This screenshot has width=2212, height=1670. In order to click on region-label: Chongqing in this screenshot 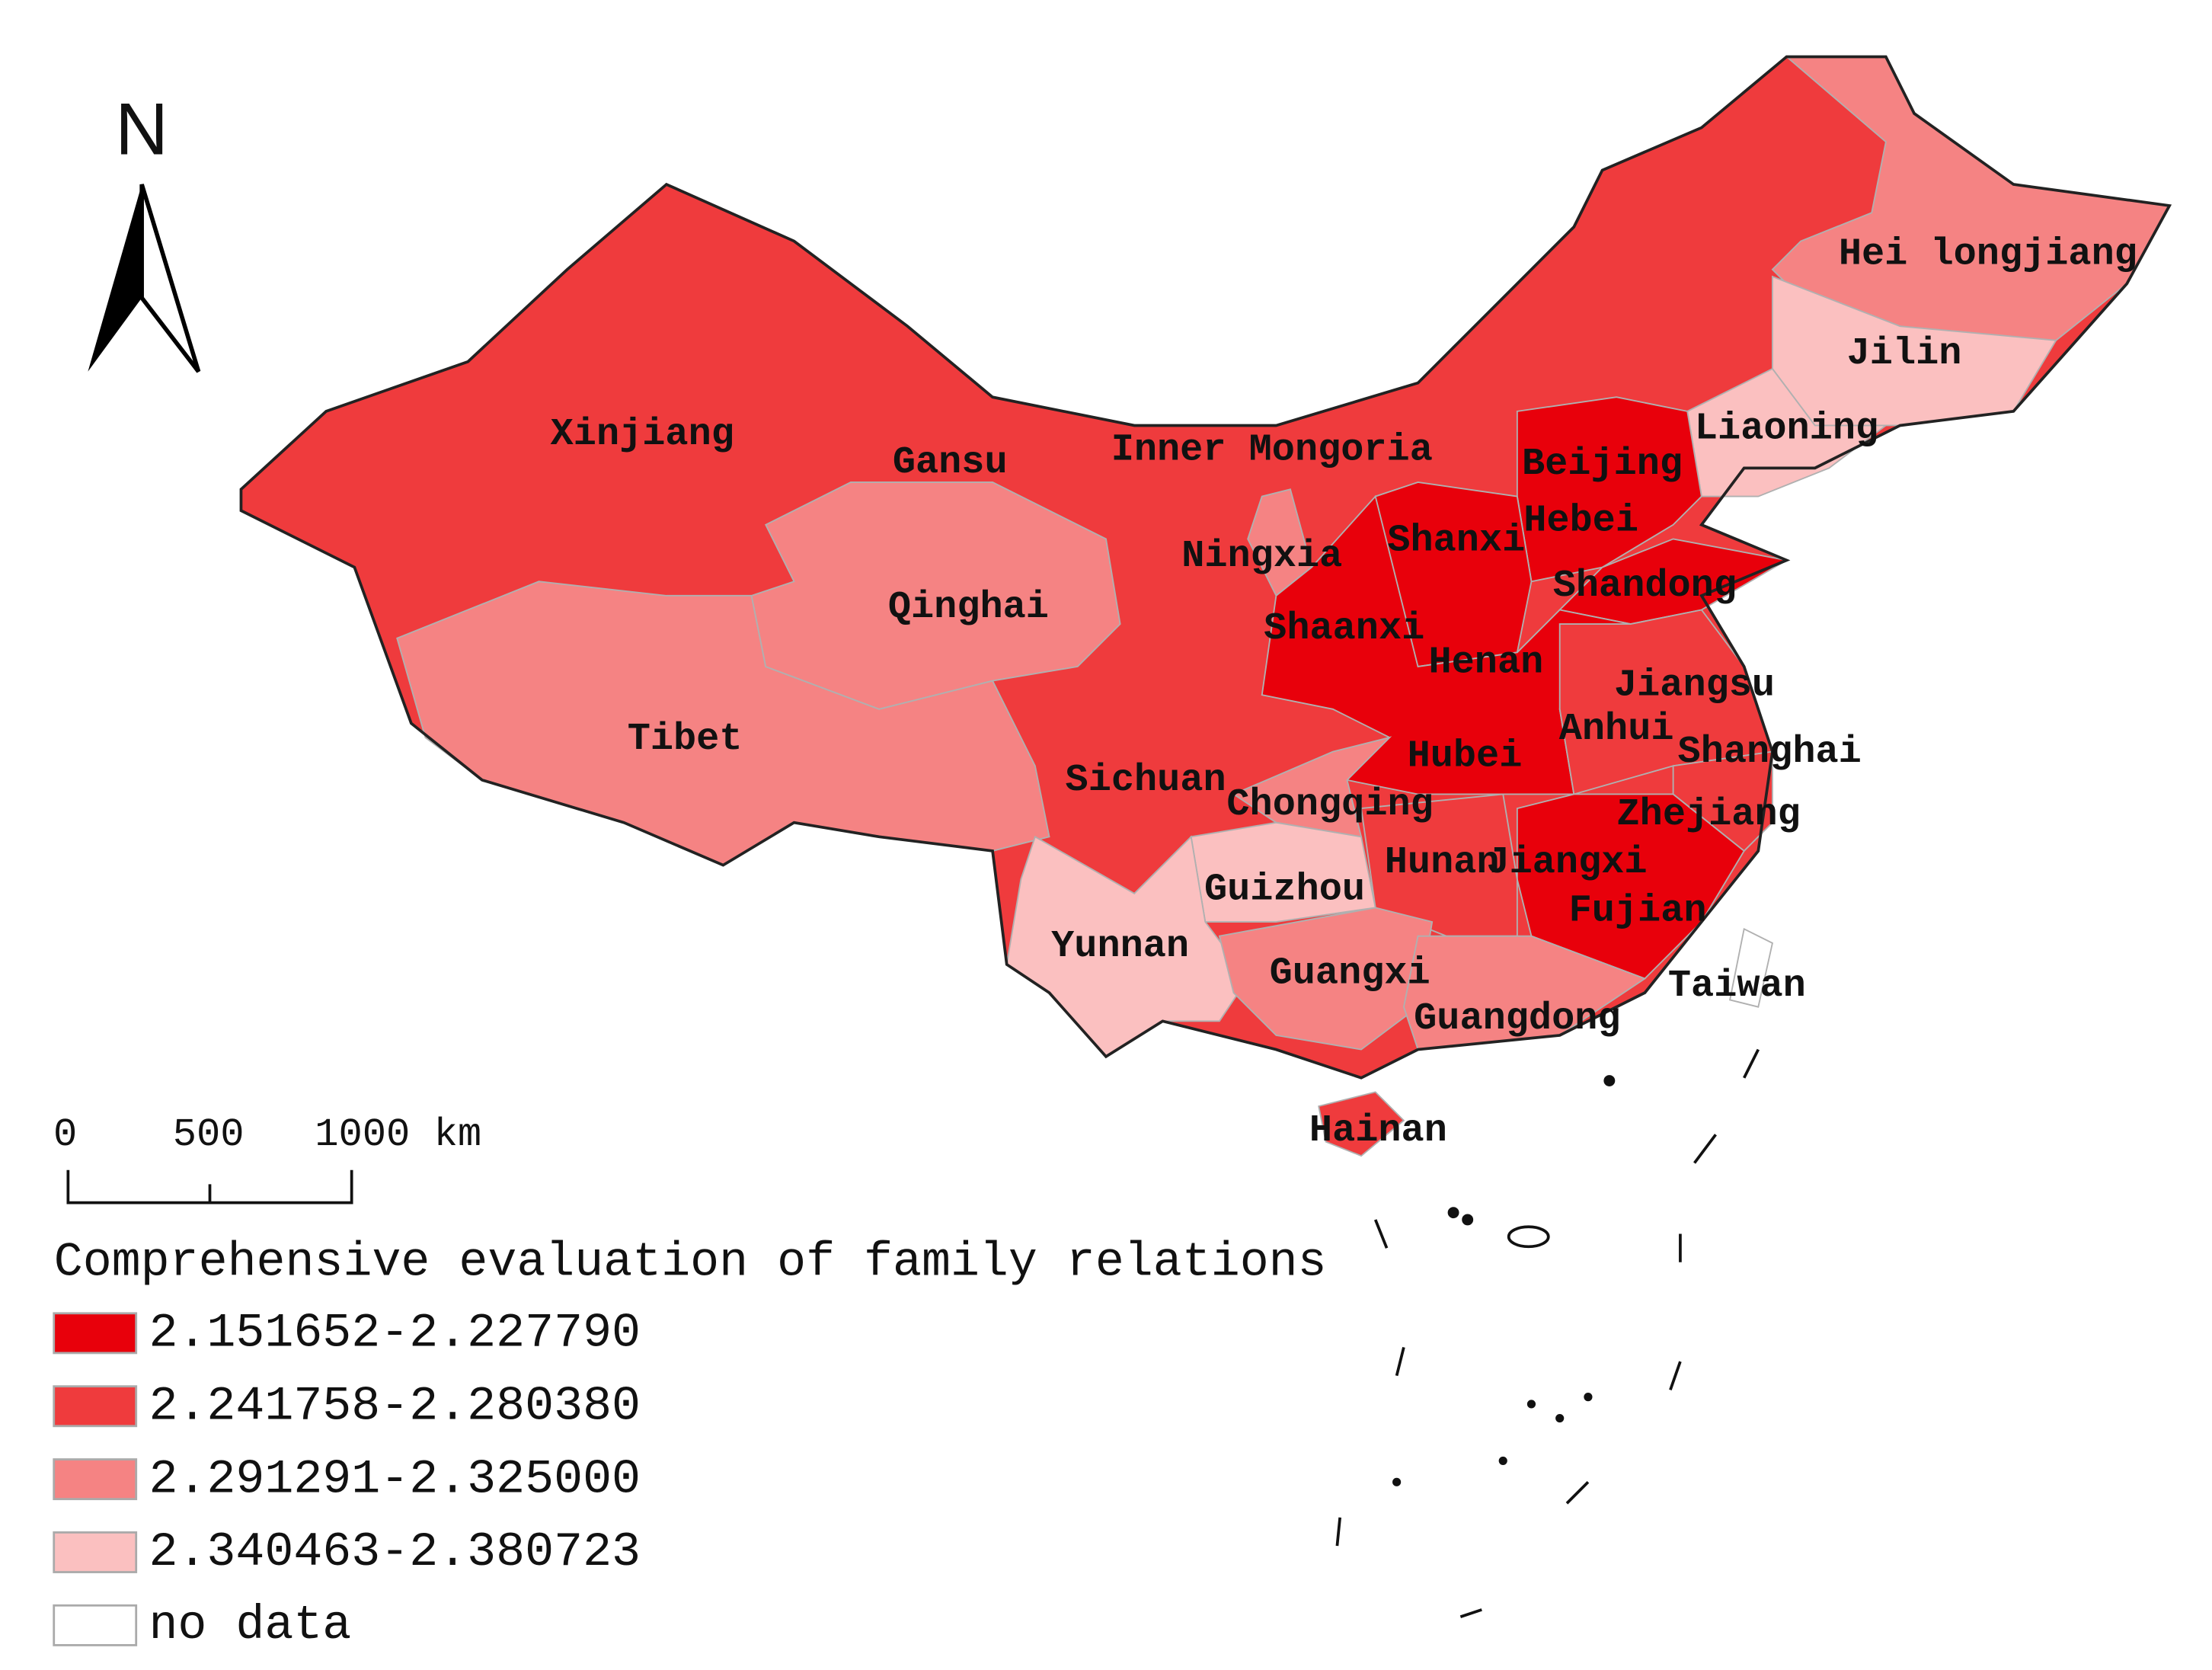, I will do `click(1329, 805)`.